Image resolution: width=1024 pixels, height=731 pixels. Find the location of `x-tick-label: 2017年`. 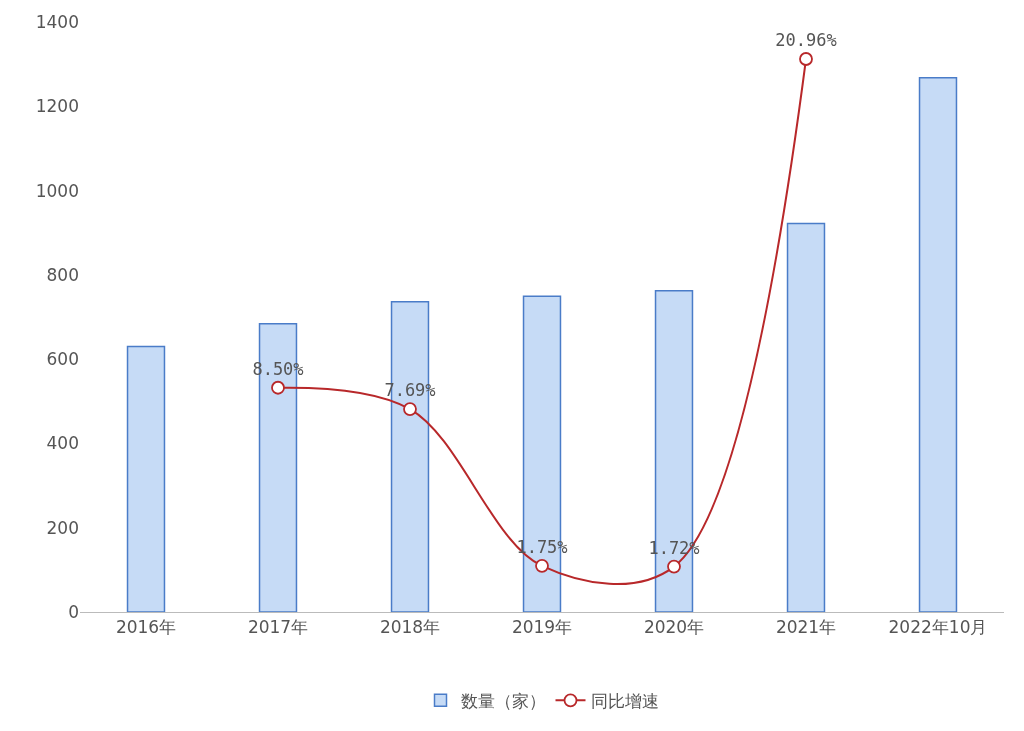

x-tick-label: 2017年 is located at coordinates (278, 627).